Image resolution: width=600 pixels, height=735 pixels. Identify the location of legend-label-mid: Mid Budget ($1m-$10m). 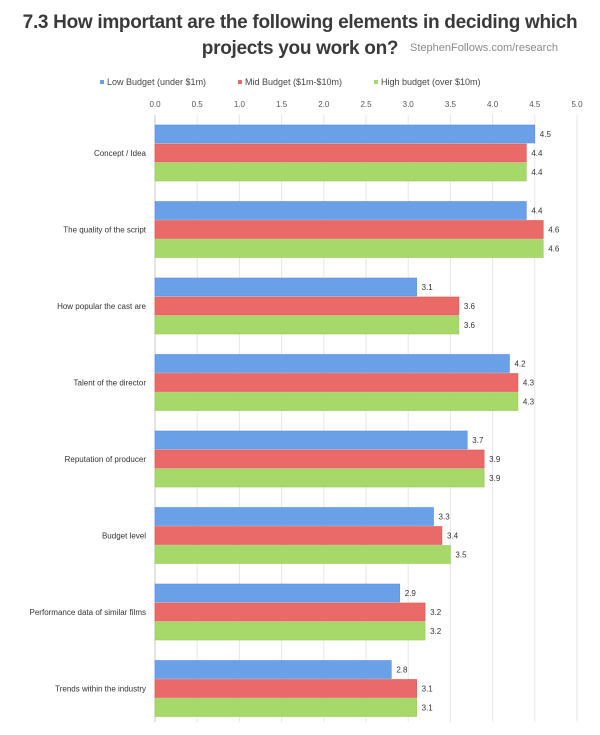
(294, 82).